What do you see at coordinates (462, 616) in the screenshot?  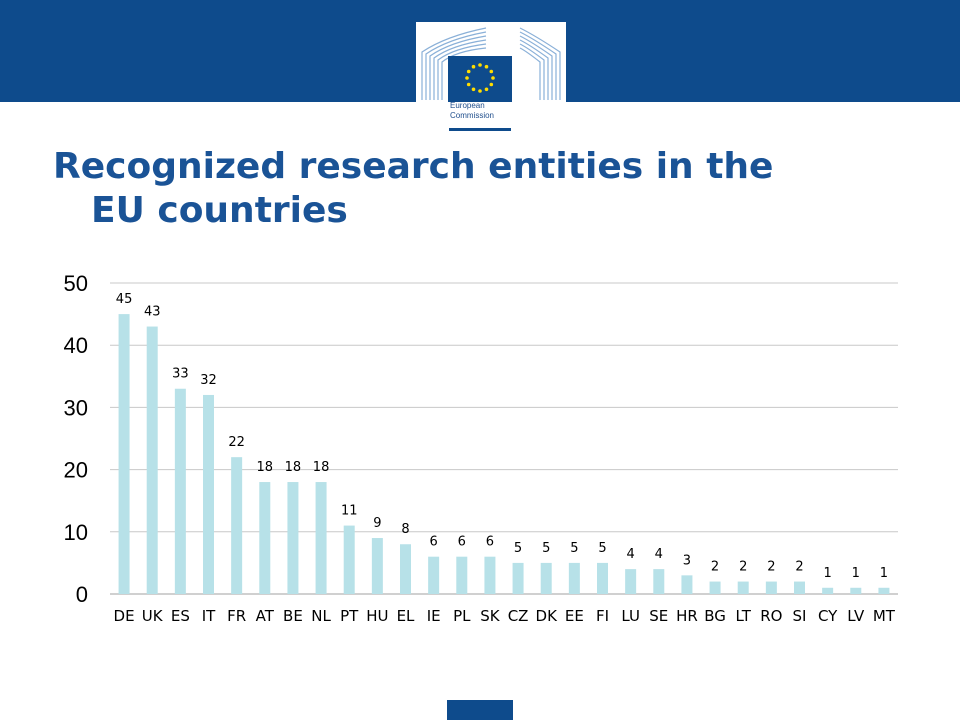 I see `x-tick-pl: PL` at bounding box center [462, 616].